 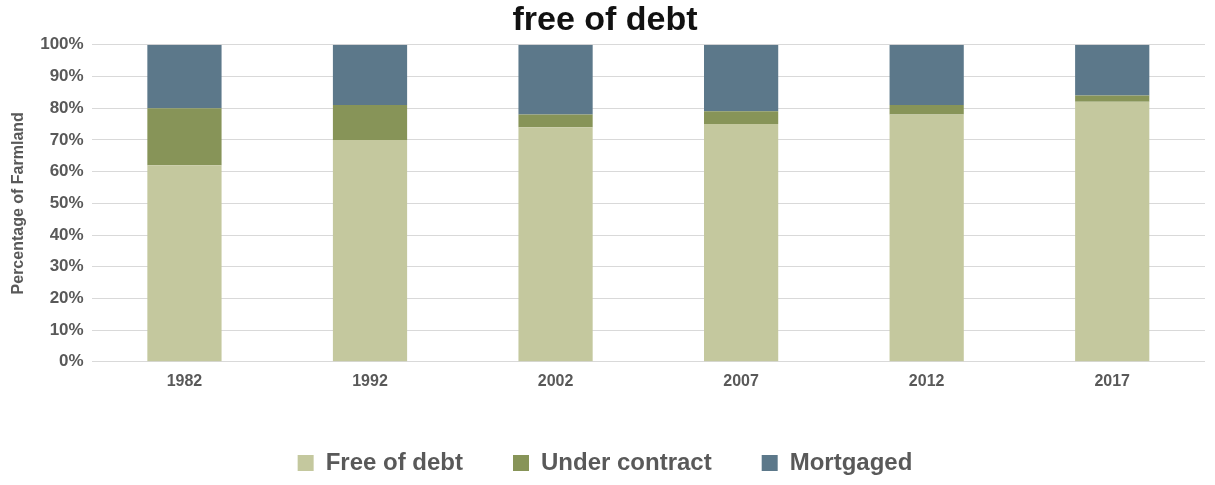 I want to click on x-tick-label: 2012, so click(x=926, y=380).